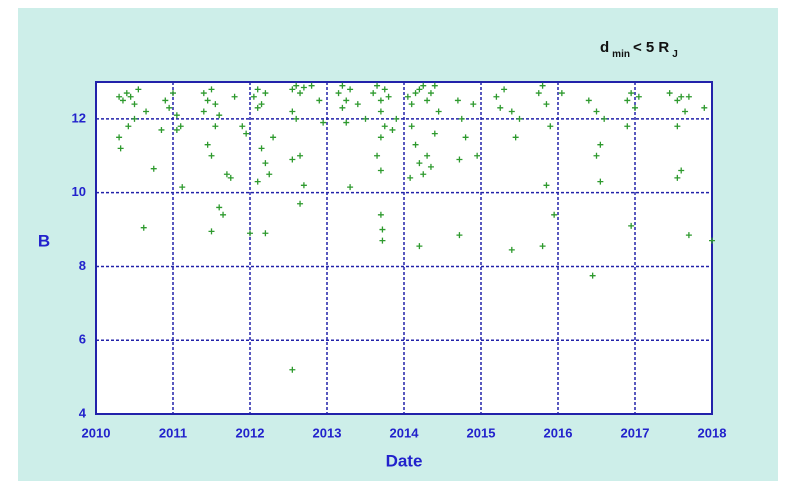 This screenshot has height=487, width=796. I want to click on y-tick-label: 12, so click(79, 117).